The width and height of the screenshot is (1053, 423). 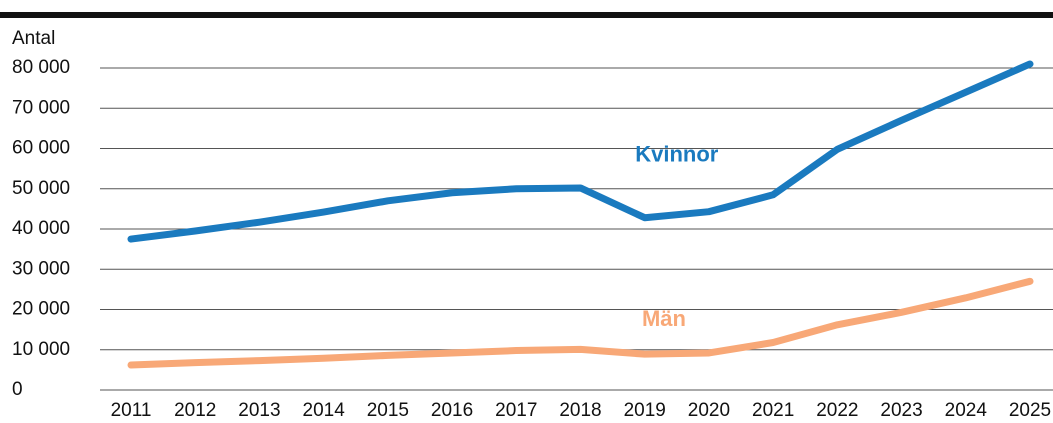 What do you see at coordinates (41, 349) in the screenshot?
I see `y-tick-label: 10 000` at bounding box center [41, 349].